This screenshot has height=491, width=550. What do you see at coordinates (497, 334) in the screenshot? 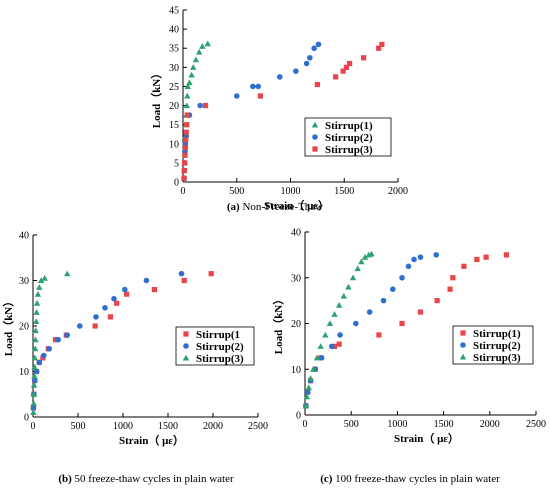
I see `legend-label: Stirrup(1)` at bounding box center [497, 334].